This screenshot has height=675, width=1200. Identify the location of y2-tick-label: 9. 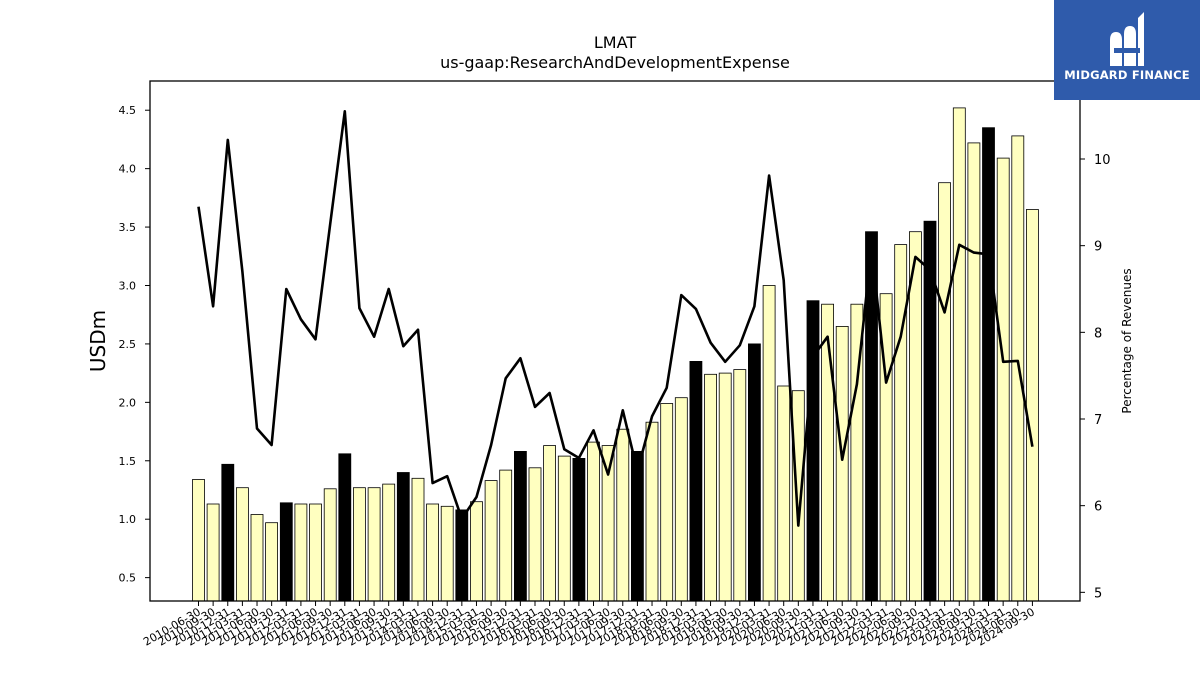
(1098, 247).